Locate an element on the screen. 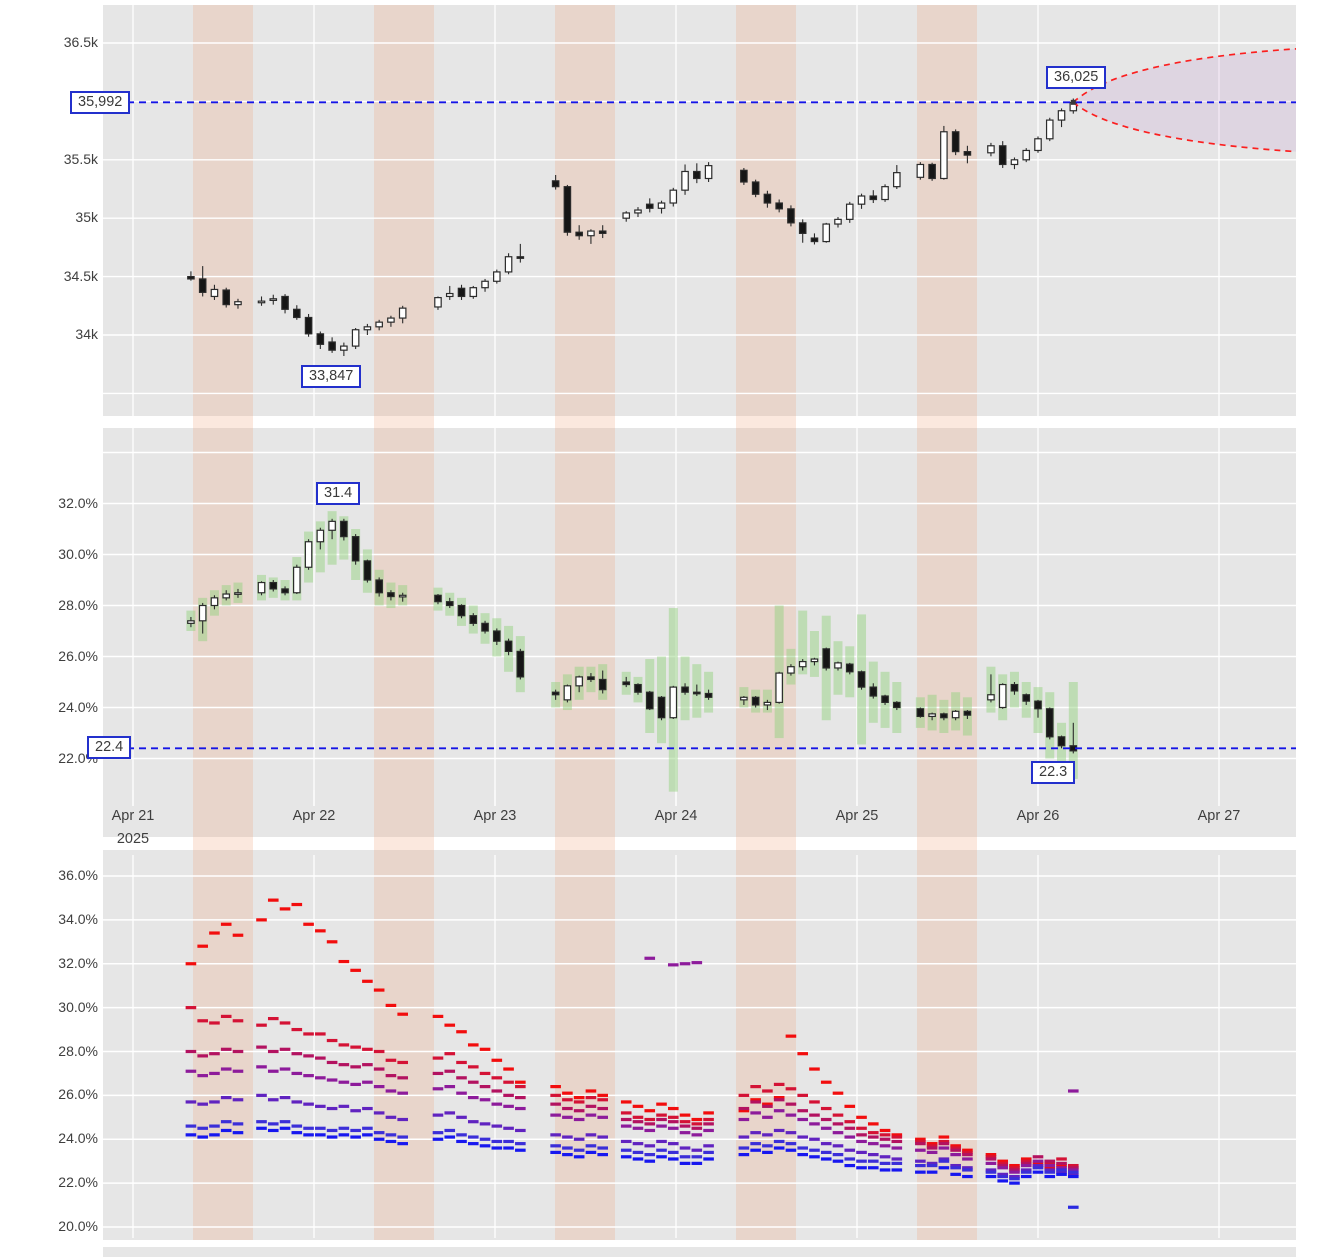  last-price-marker is located at coordinates (1073, 102).